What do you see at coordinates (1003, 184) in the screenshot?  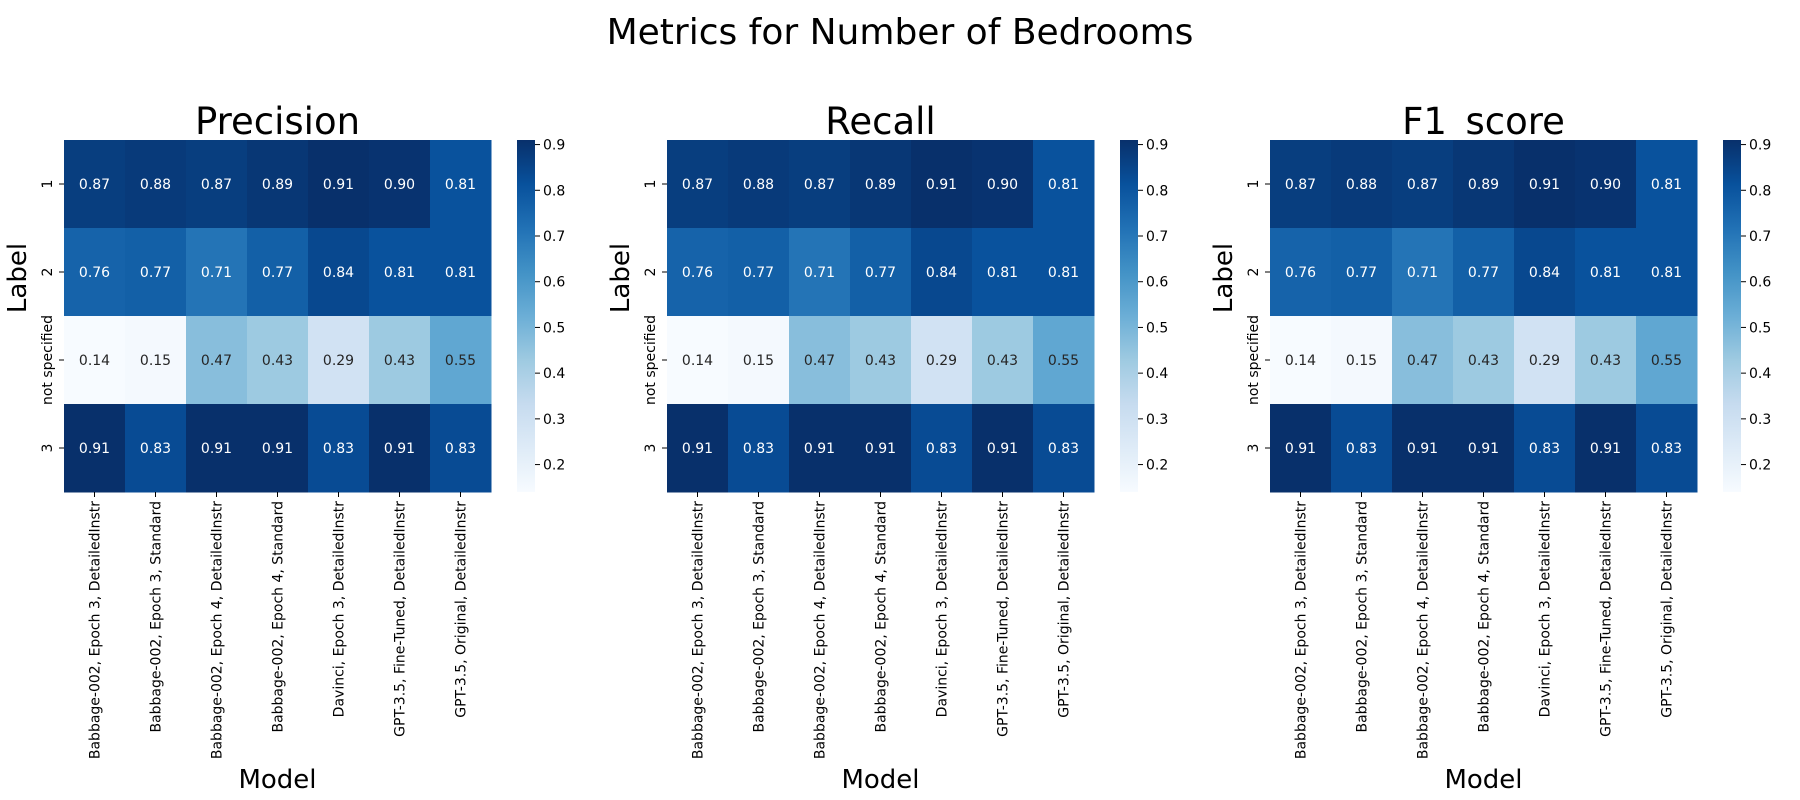 I see `heatmap-cell-recall-r0-c5` at bounding box center [1003, 184].